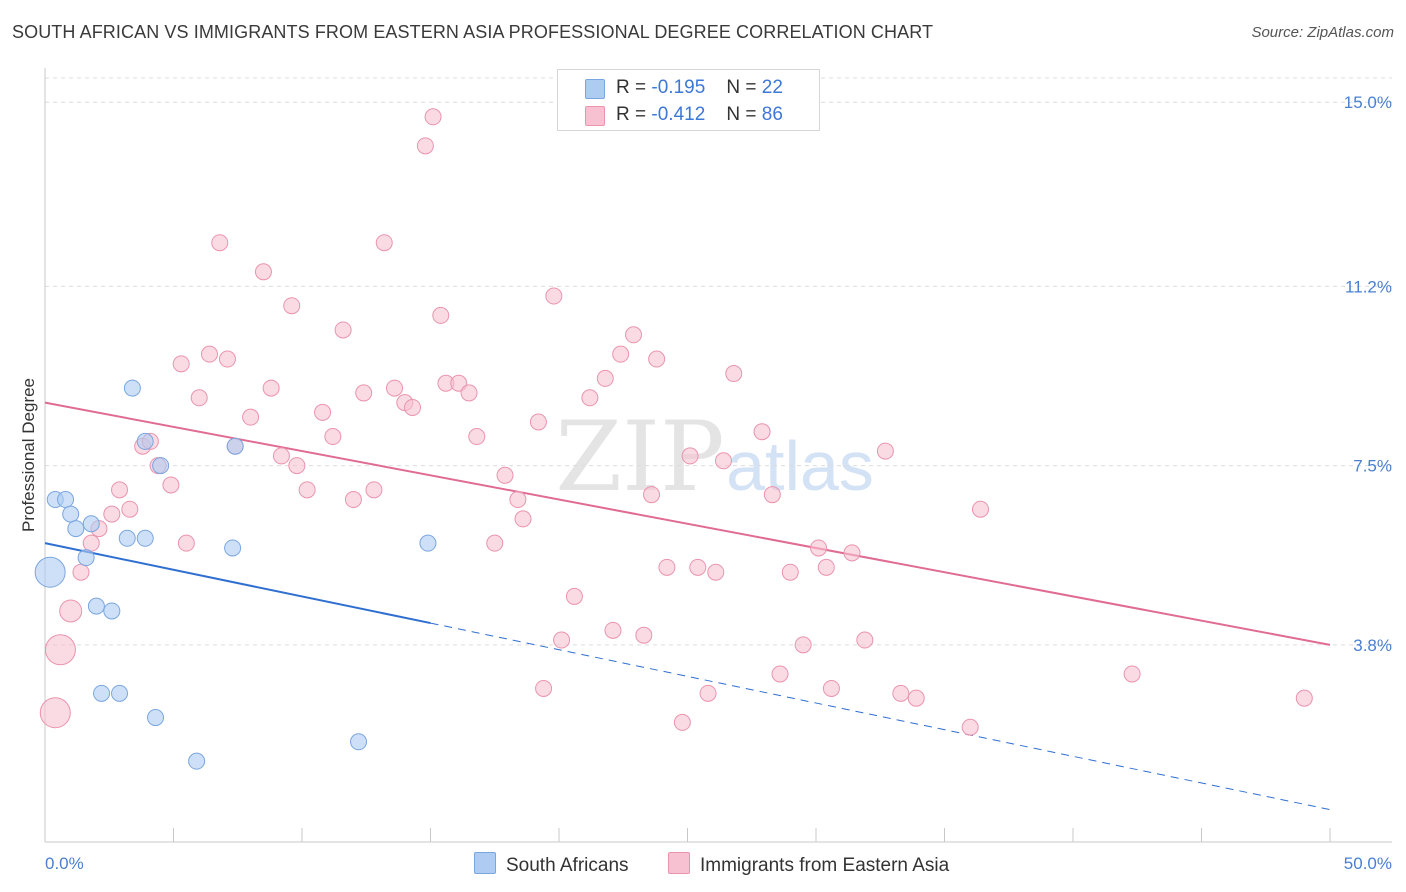 This screenshot has height=892, width=1406. What do you see at coordinates (825, 865) in the screenshot?
I see `series-legend-label: Immigrants from Eastern Asia` at bounding box center [825, 865].